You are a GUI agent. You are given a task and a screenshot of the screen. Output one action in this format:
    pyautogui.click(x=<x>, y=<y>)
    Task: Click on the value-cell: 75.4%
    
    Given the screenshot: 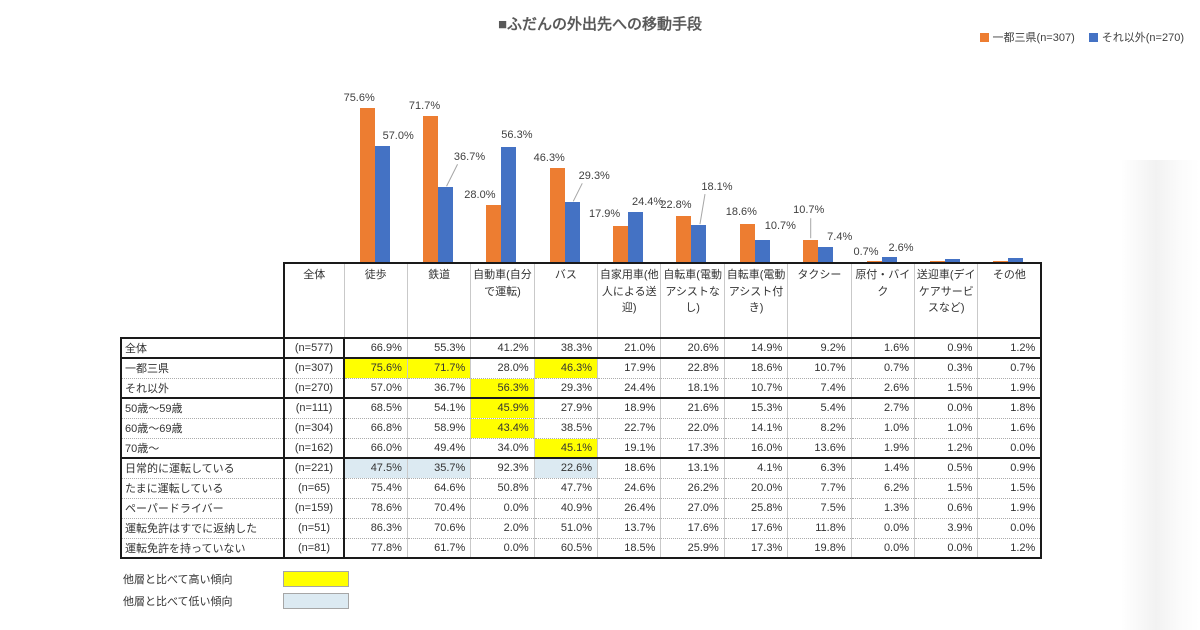 What is the action you would take?
    pyautogui.click(x=375, y=488)
    